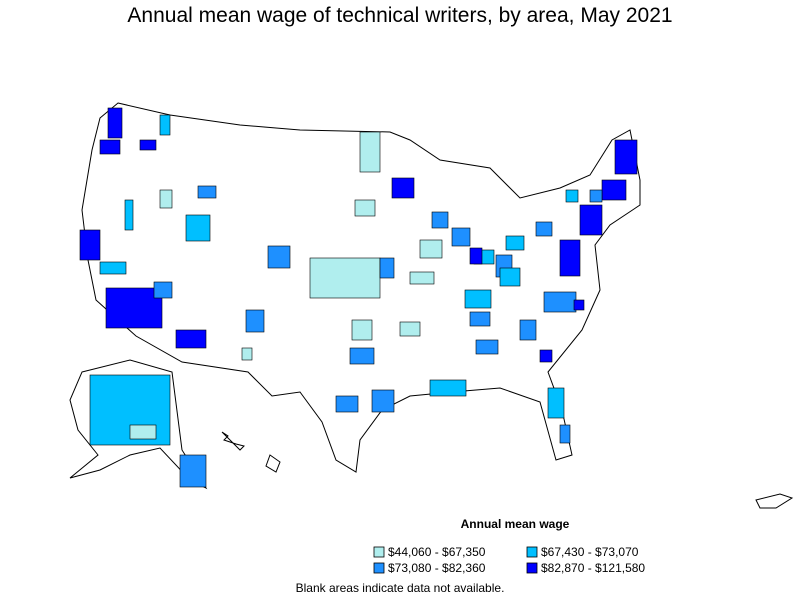 This screenshot has width=800, height=600. Describe the element at coordinates (590, 552) in the screenshot. I see `legend-label: $67,430 - $73,070` at that location.